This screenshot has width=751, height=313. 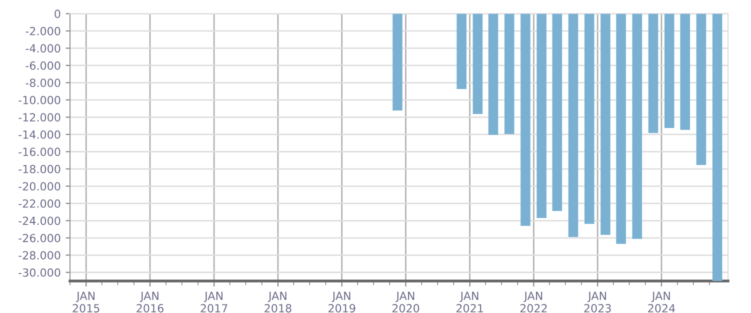 I want to click on y-tick-label: -10.000, so click(x=39, y=100).